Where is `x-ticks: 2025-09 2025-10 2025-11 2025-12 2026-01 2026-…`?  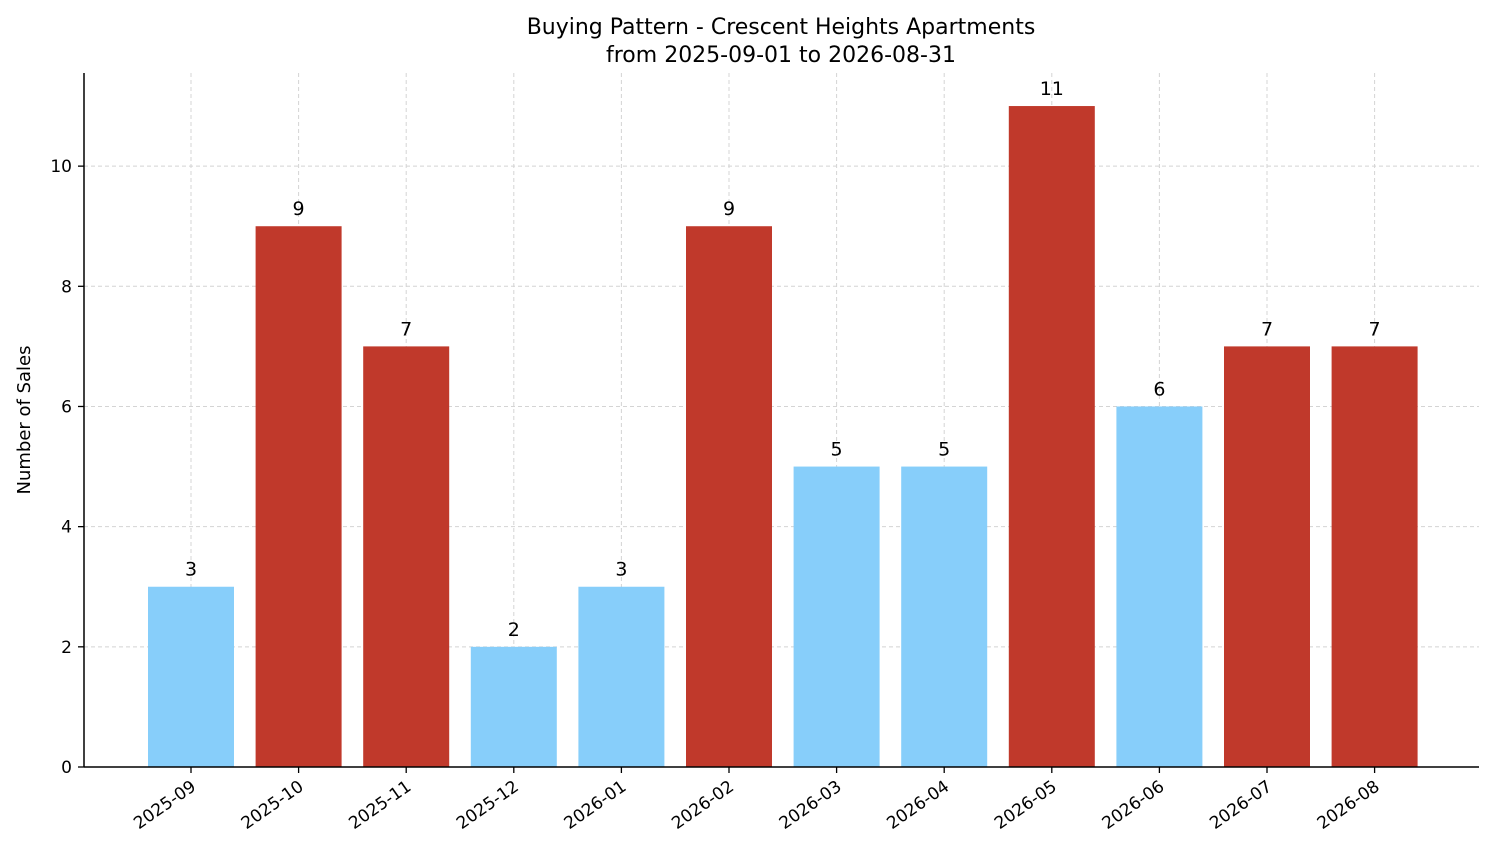
x-ticks: 2025-09 2025-10 2025-11 2025-12 2026-01 2026-… is located at coordinates (756, 800).